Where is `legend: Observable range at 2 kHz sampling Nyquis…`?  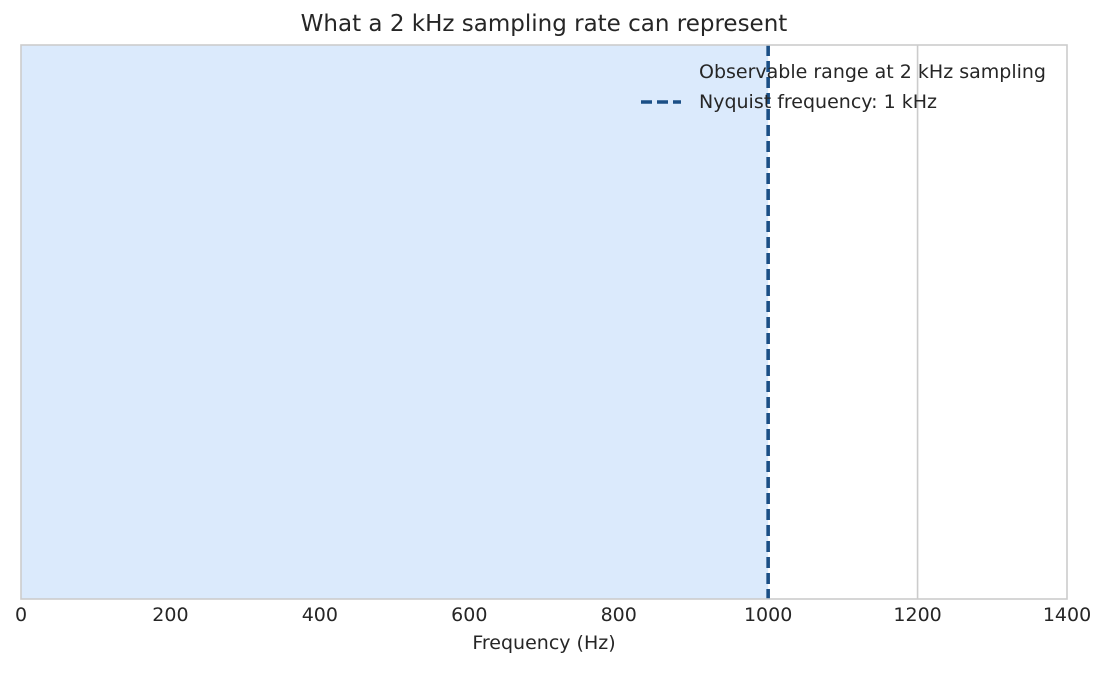
legend: Observable range at 2 kHz sampling Nyquis… is located at coordinates (843, 87).